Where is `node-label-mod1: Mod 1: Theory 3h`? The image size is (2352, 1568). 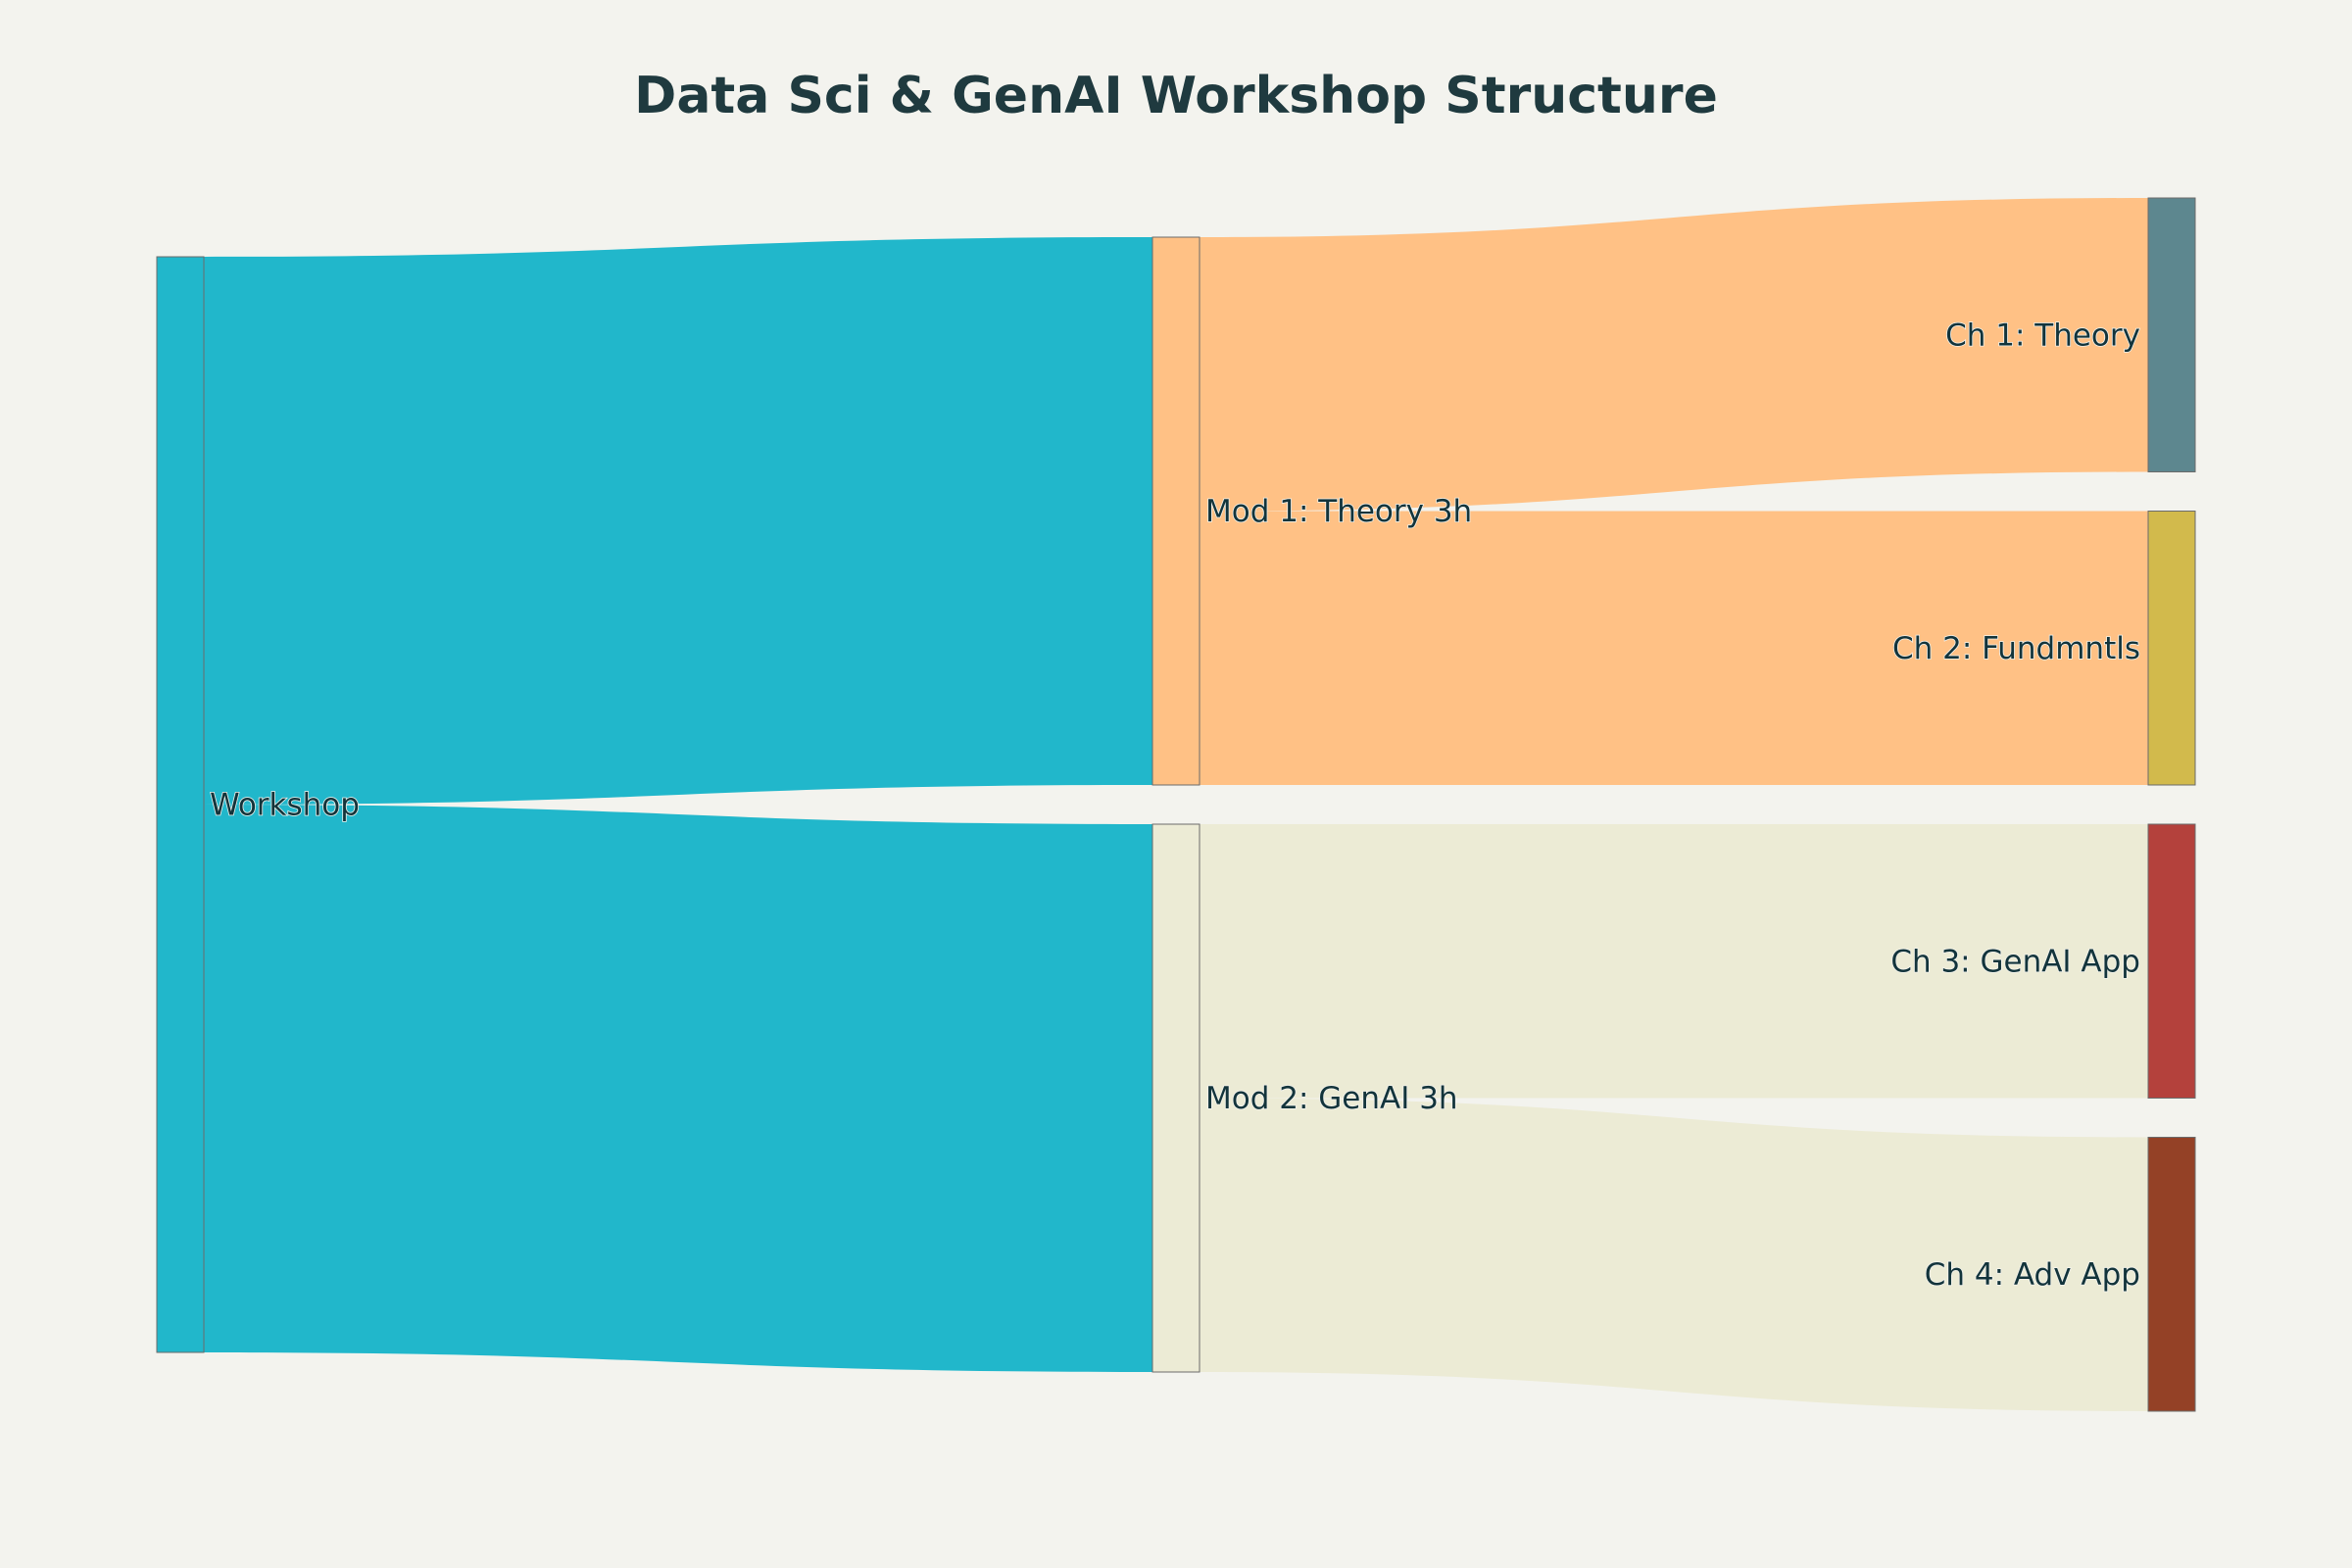 node-label-mod1: Mod 1: Theory 3h is located at coordinates (1338, 511).